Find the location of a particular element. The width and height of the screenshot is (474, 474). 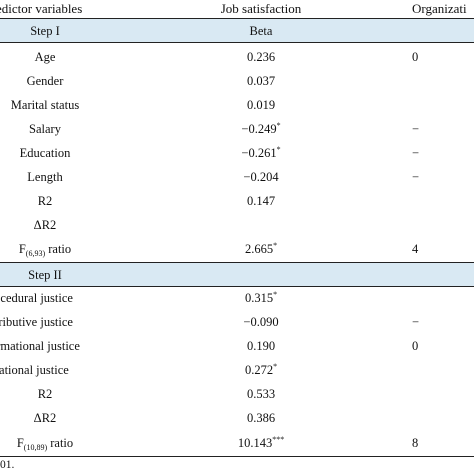

table-row: rocedural justice 0.315* is located at coordinates (237, 298).